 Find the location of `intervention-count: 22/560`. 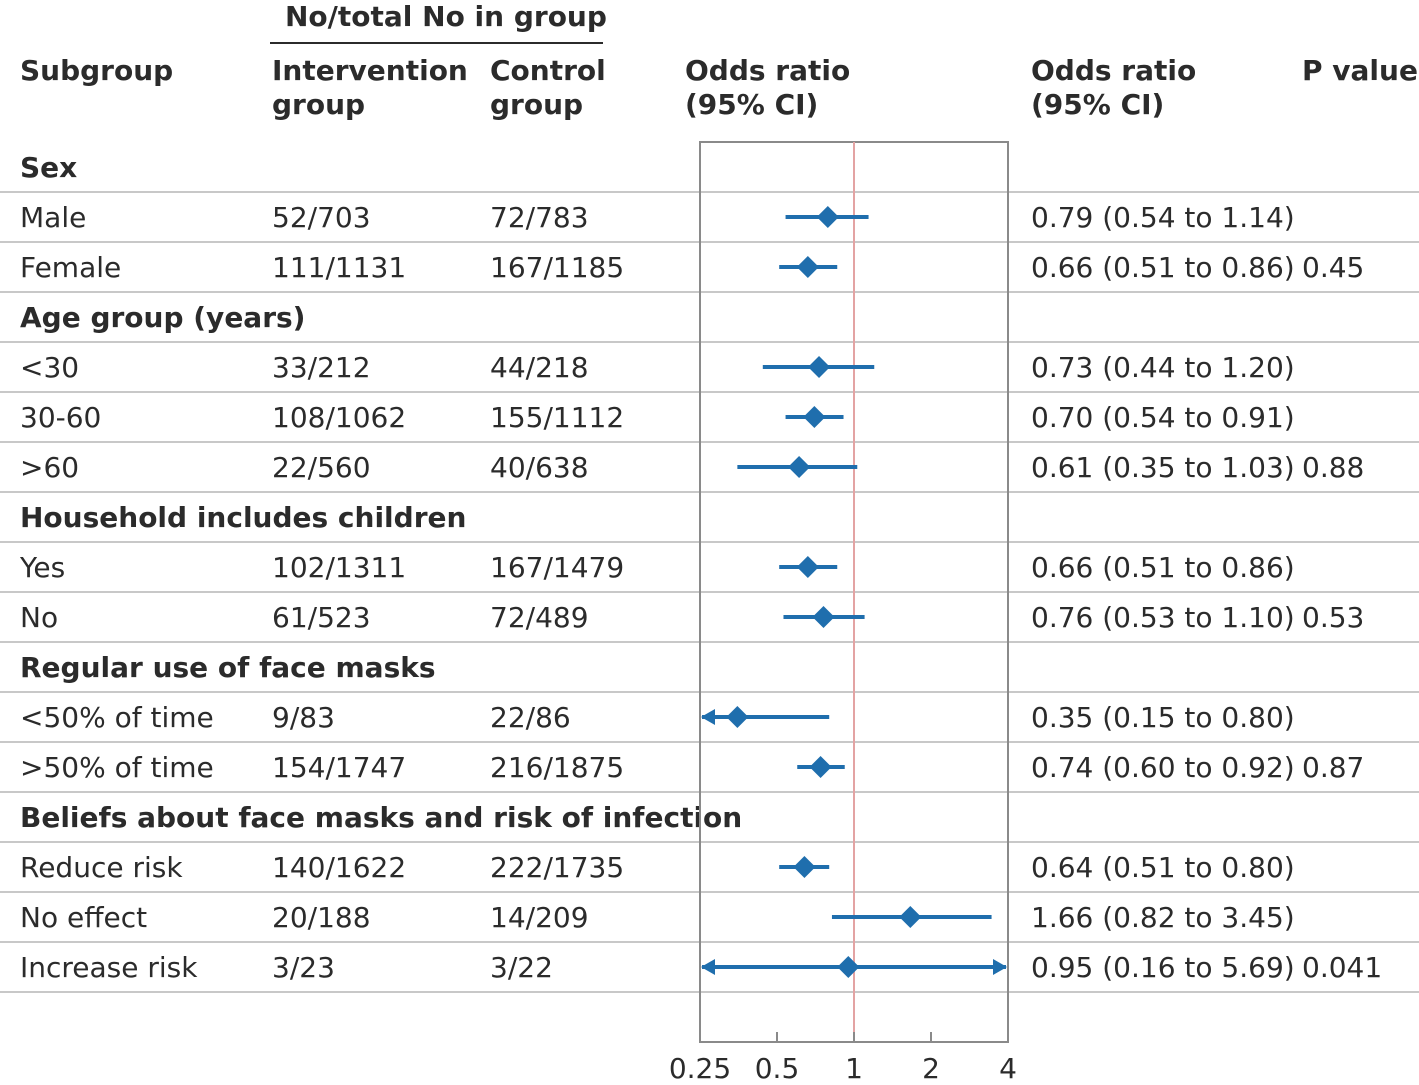

intervention-count: 22/560 is located at coordinates (321, 467).